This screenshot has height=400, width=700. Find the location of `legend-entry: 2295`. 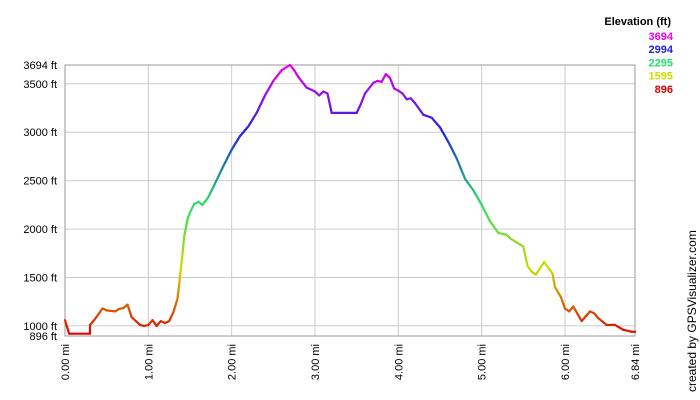

legend-entry: 2295 is located at coordinates (661, 63).